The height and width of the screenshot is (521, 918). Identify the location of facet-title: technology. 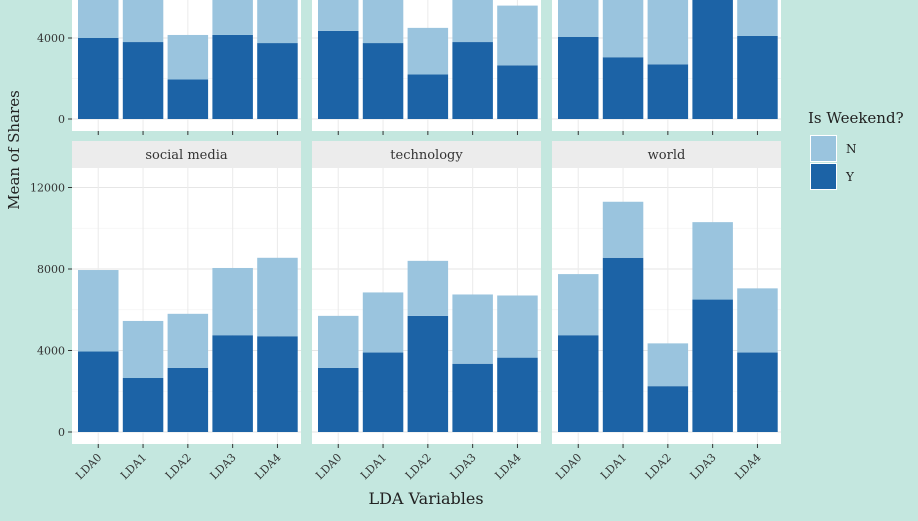
(426, 155).